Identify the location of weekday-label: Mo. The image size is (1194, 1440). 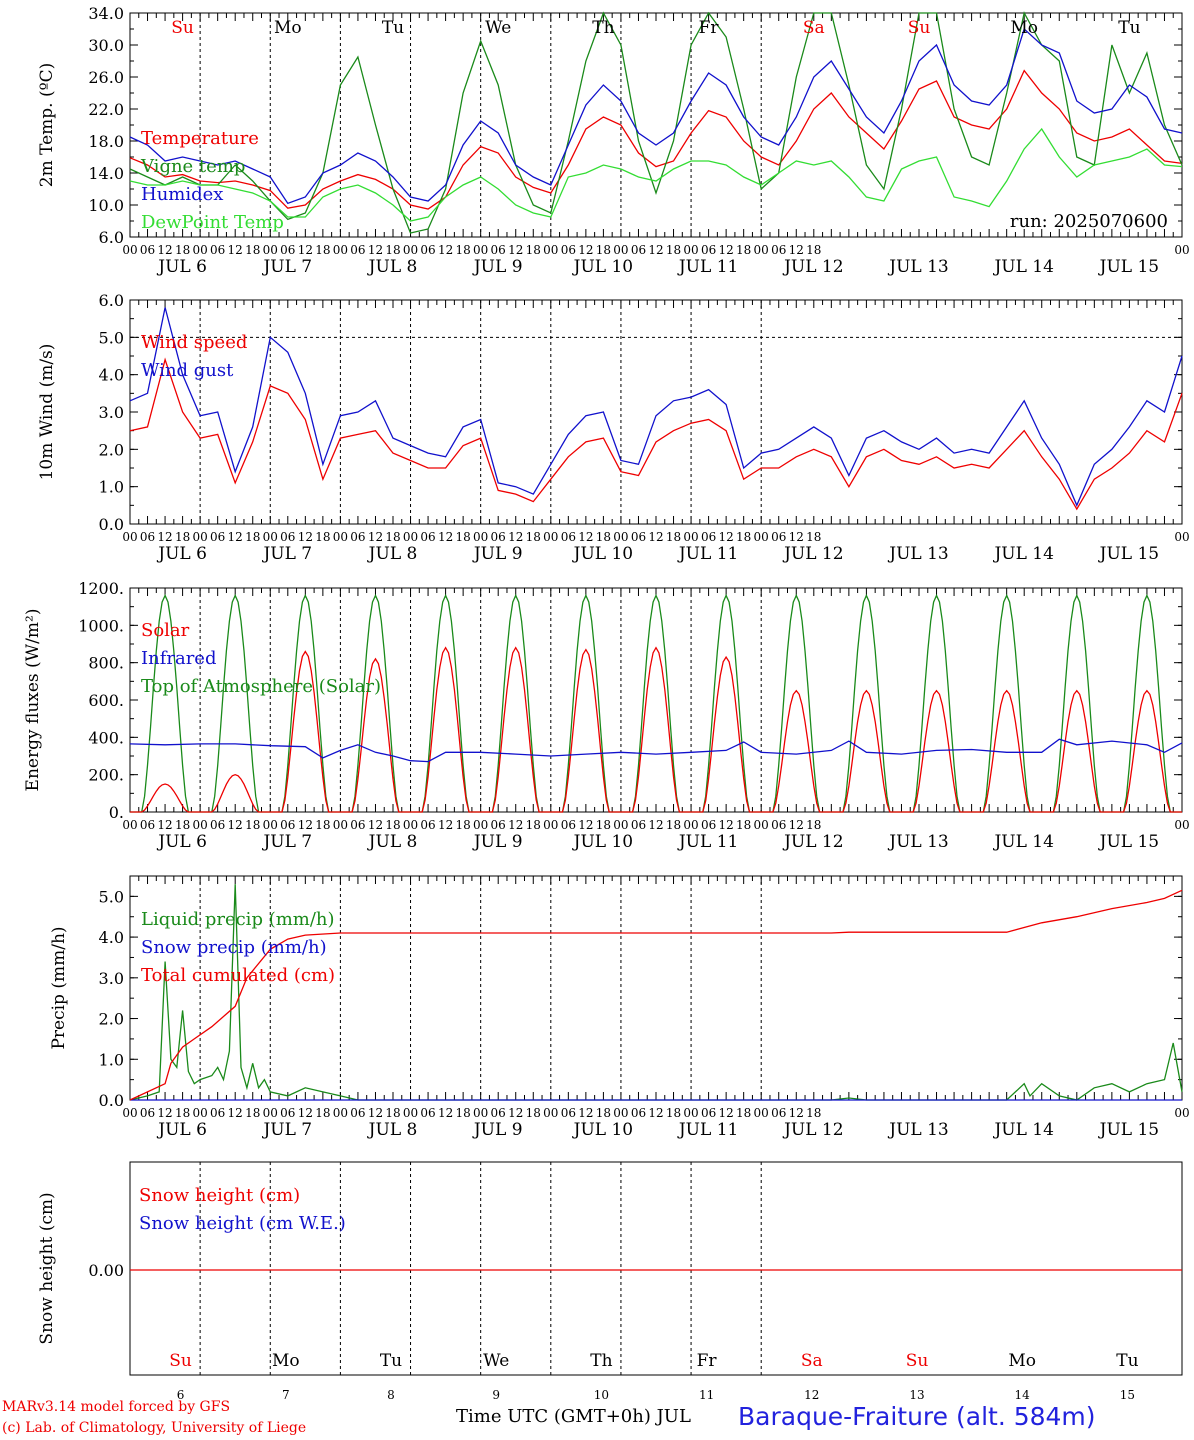
(288, 28).